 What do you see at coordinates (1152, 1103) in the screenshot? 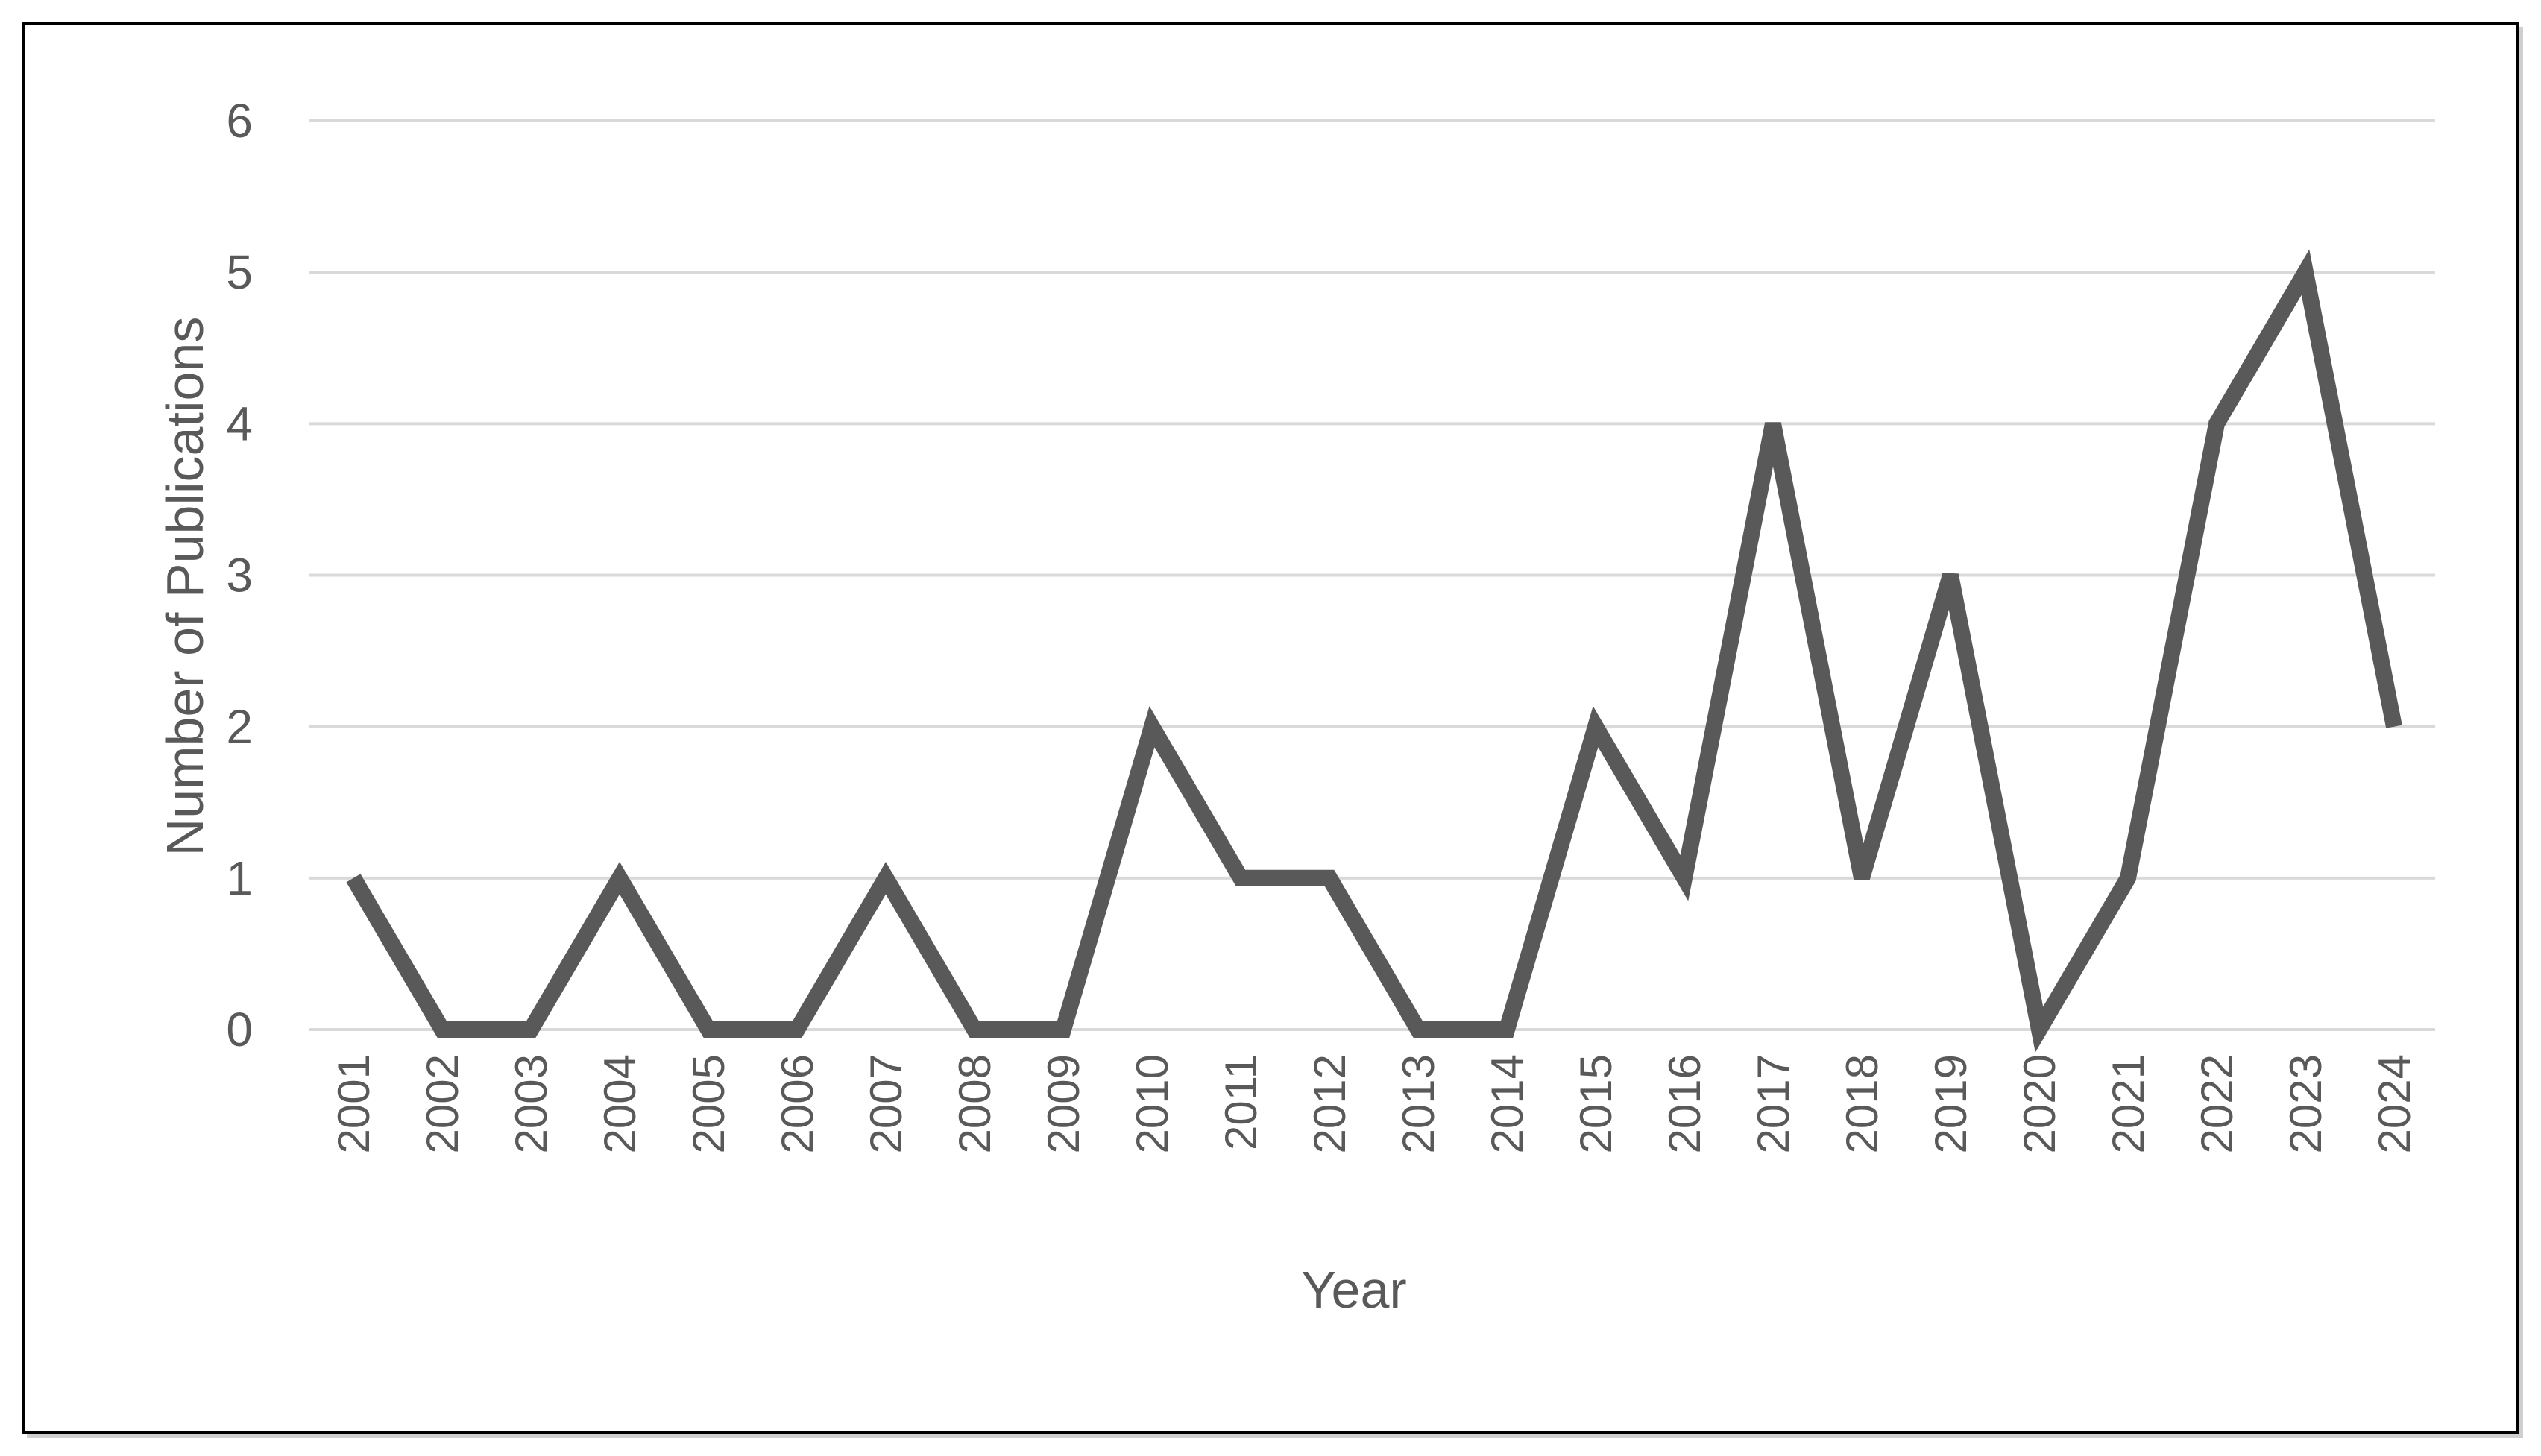
I see `x-tick-label: 2010` at bounding box center [1152, 1103].